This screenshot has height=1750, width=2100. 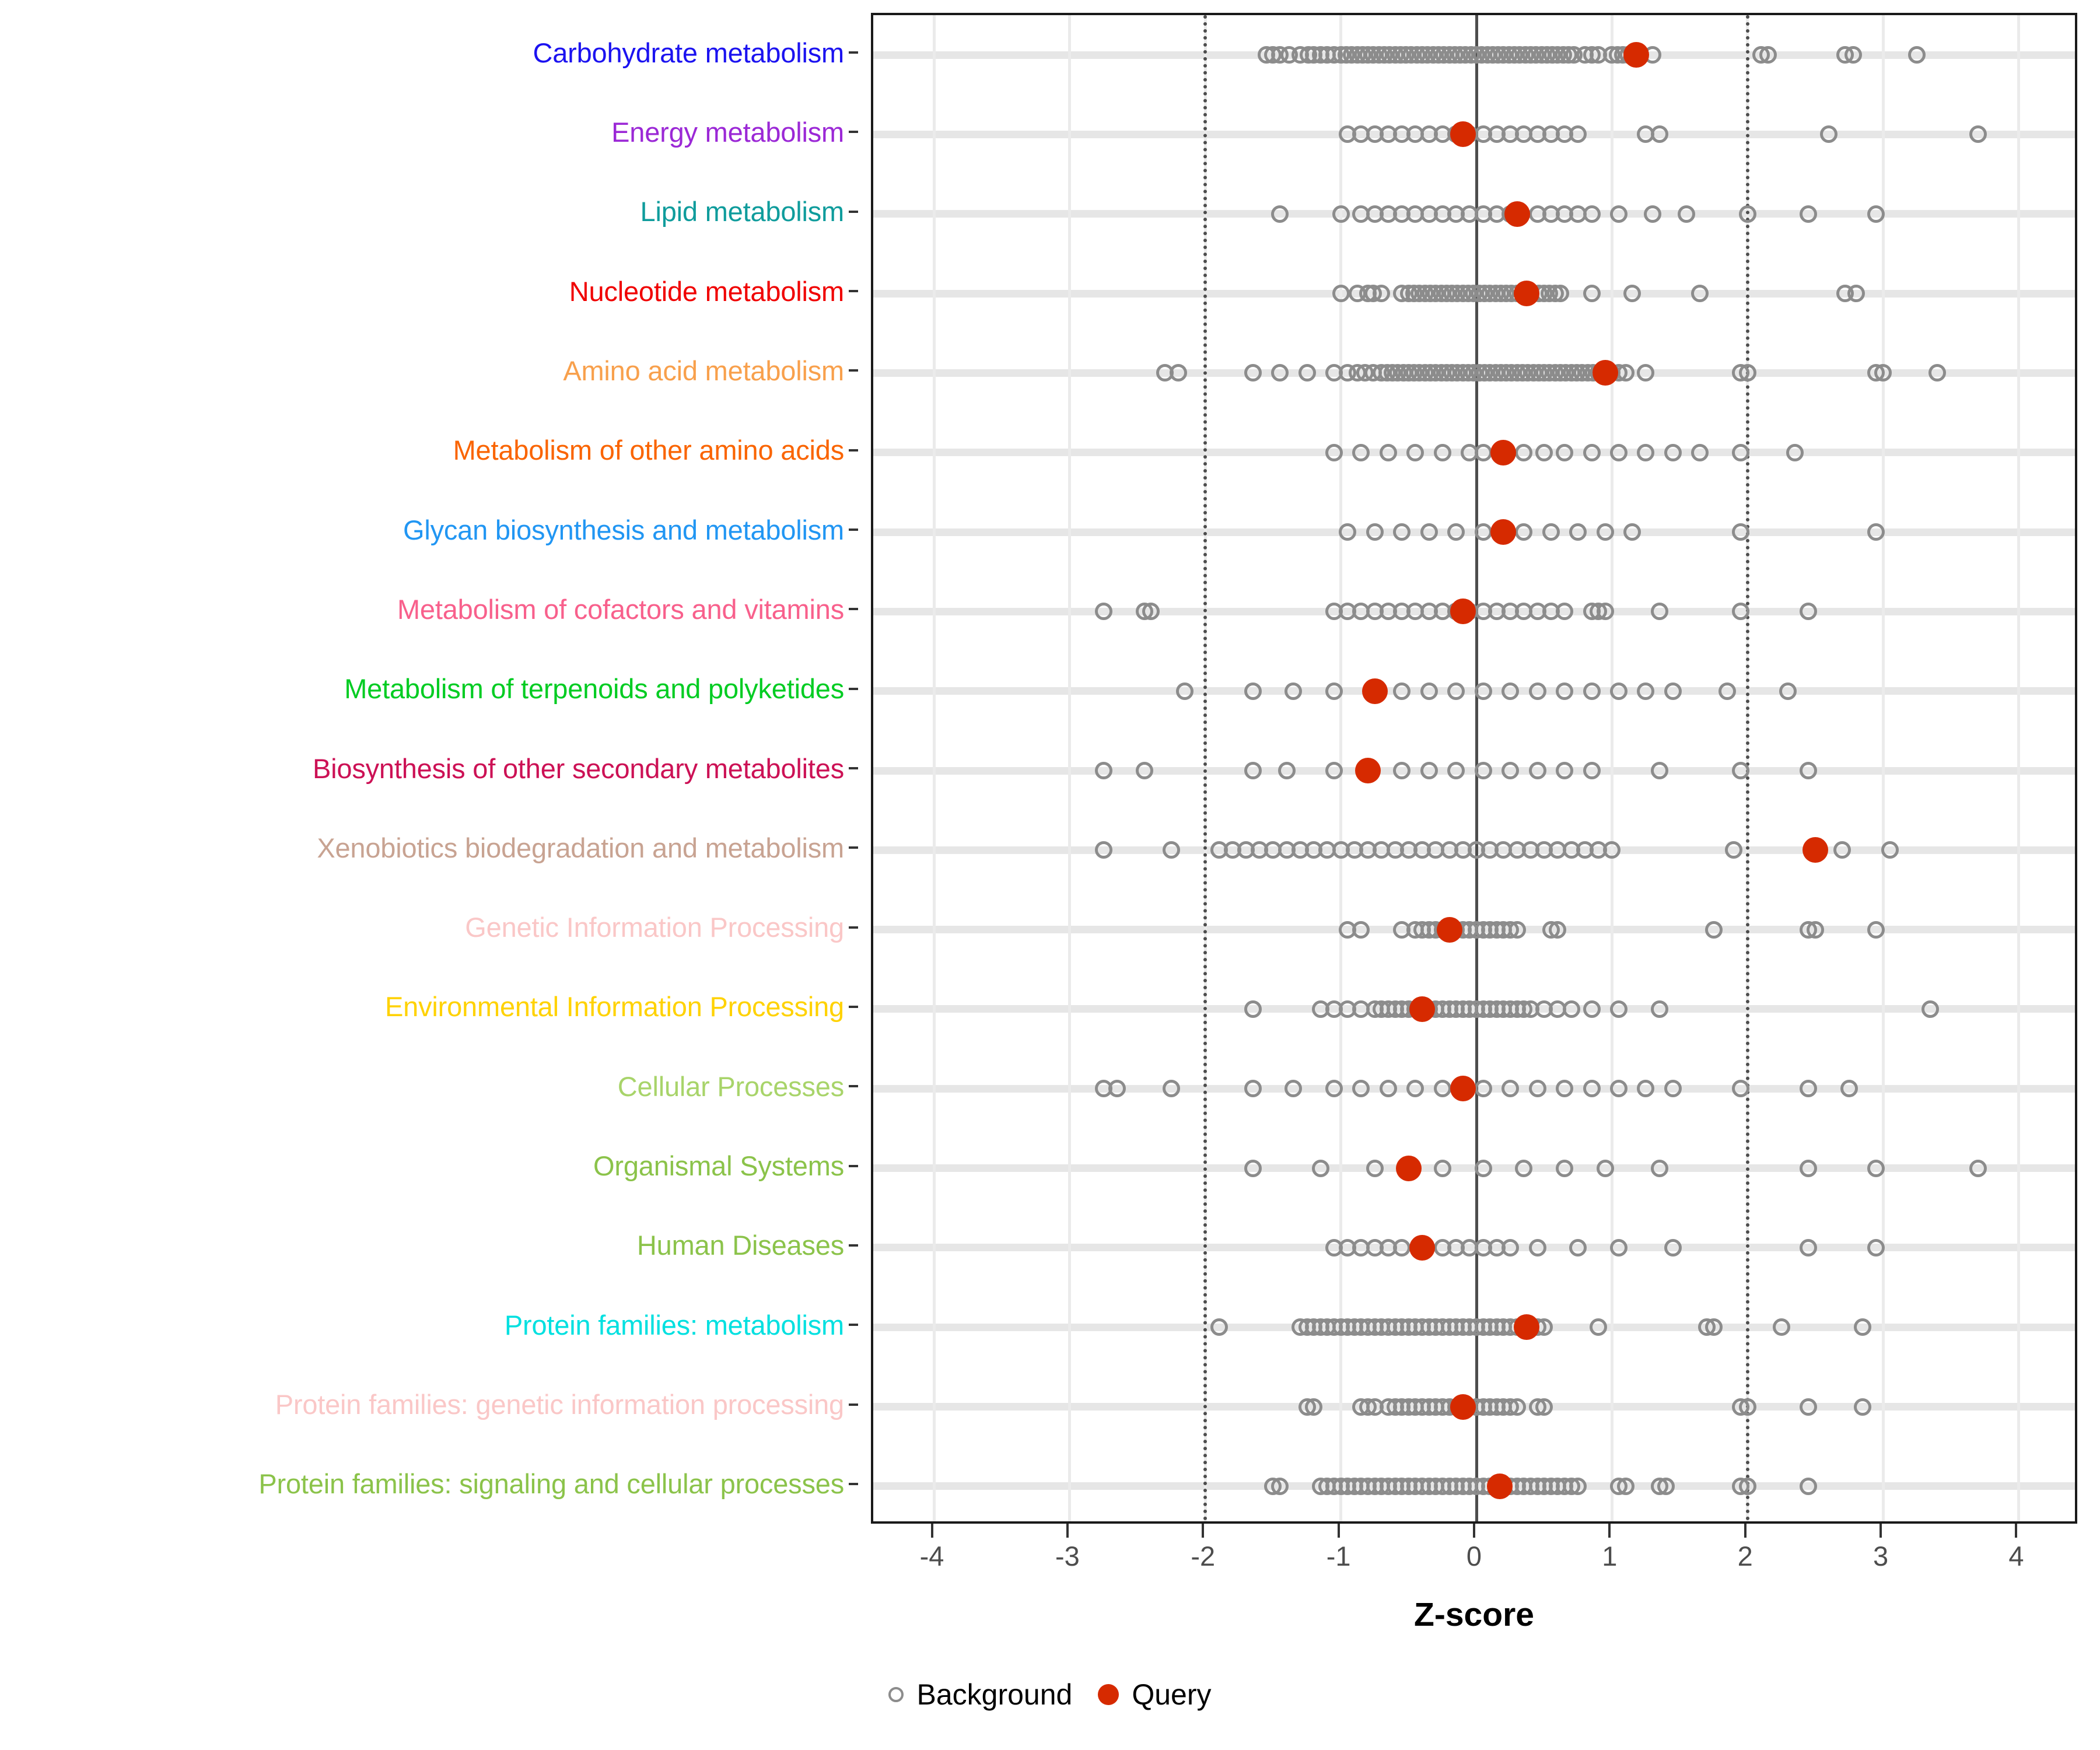 What do you see at coordinates (1172, 1694) in the screenshot?
I see `legend-label-query: Query` at bounding box center [1172, 1694].